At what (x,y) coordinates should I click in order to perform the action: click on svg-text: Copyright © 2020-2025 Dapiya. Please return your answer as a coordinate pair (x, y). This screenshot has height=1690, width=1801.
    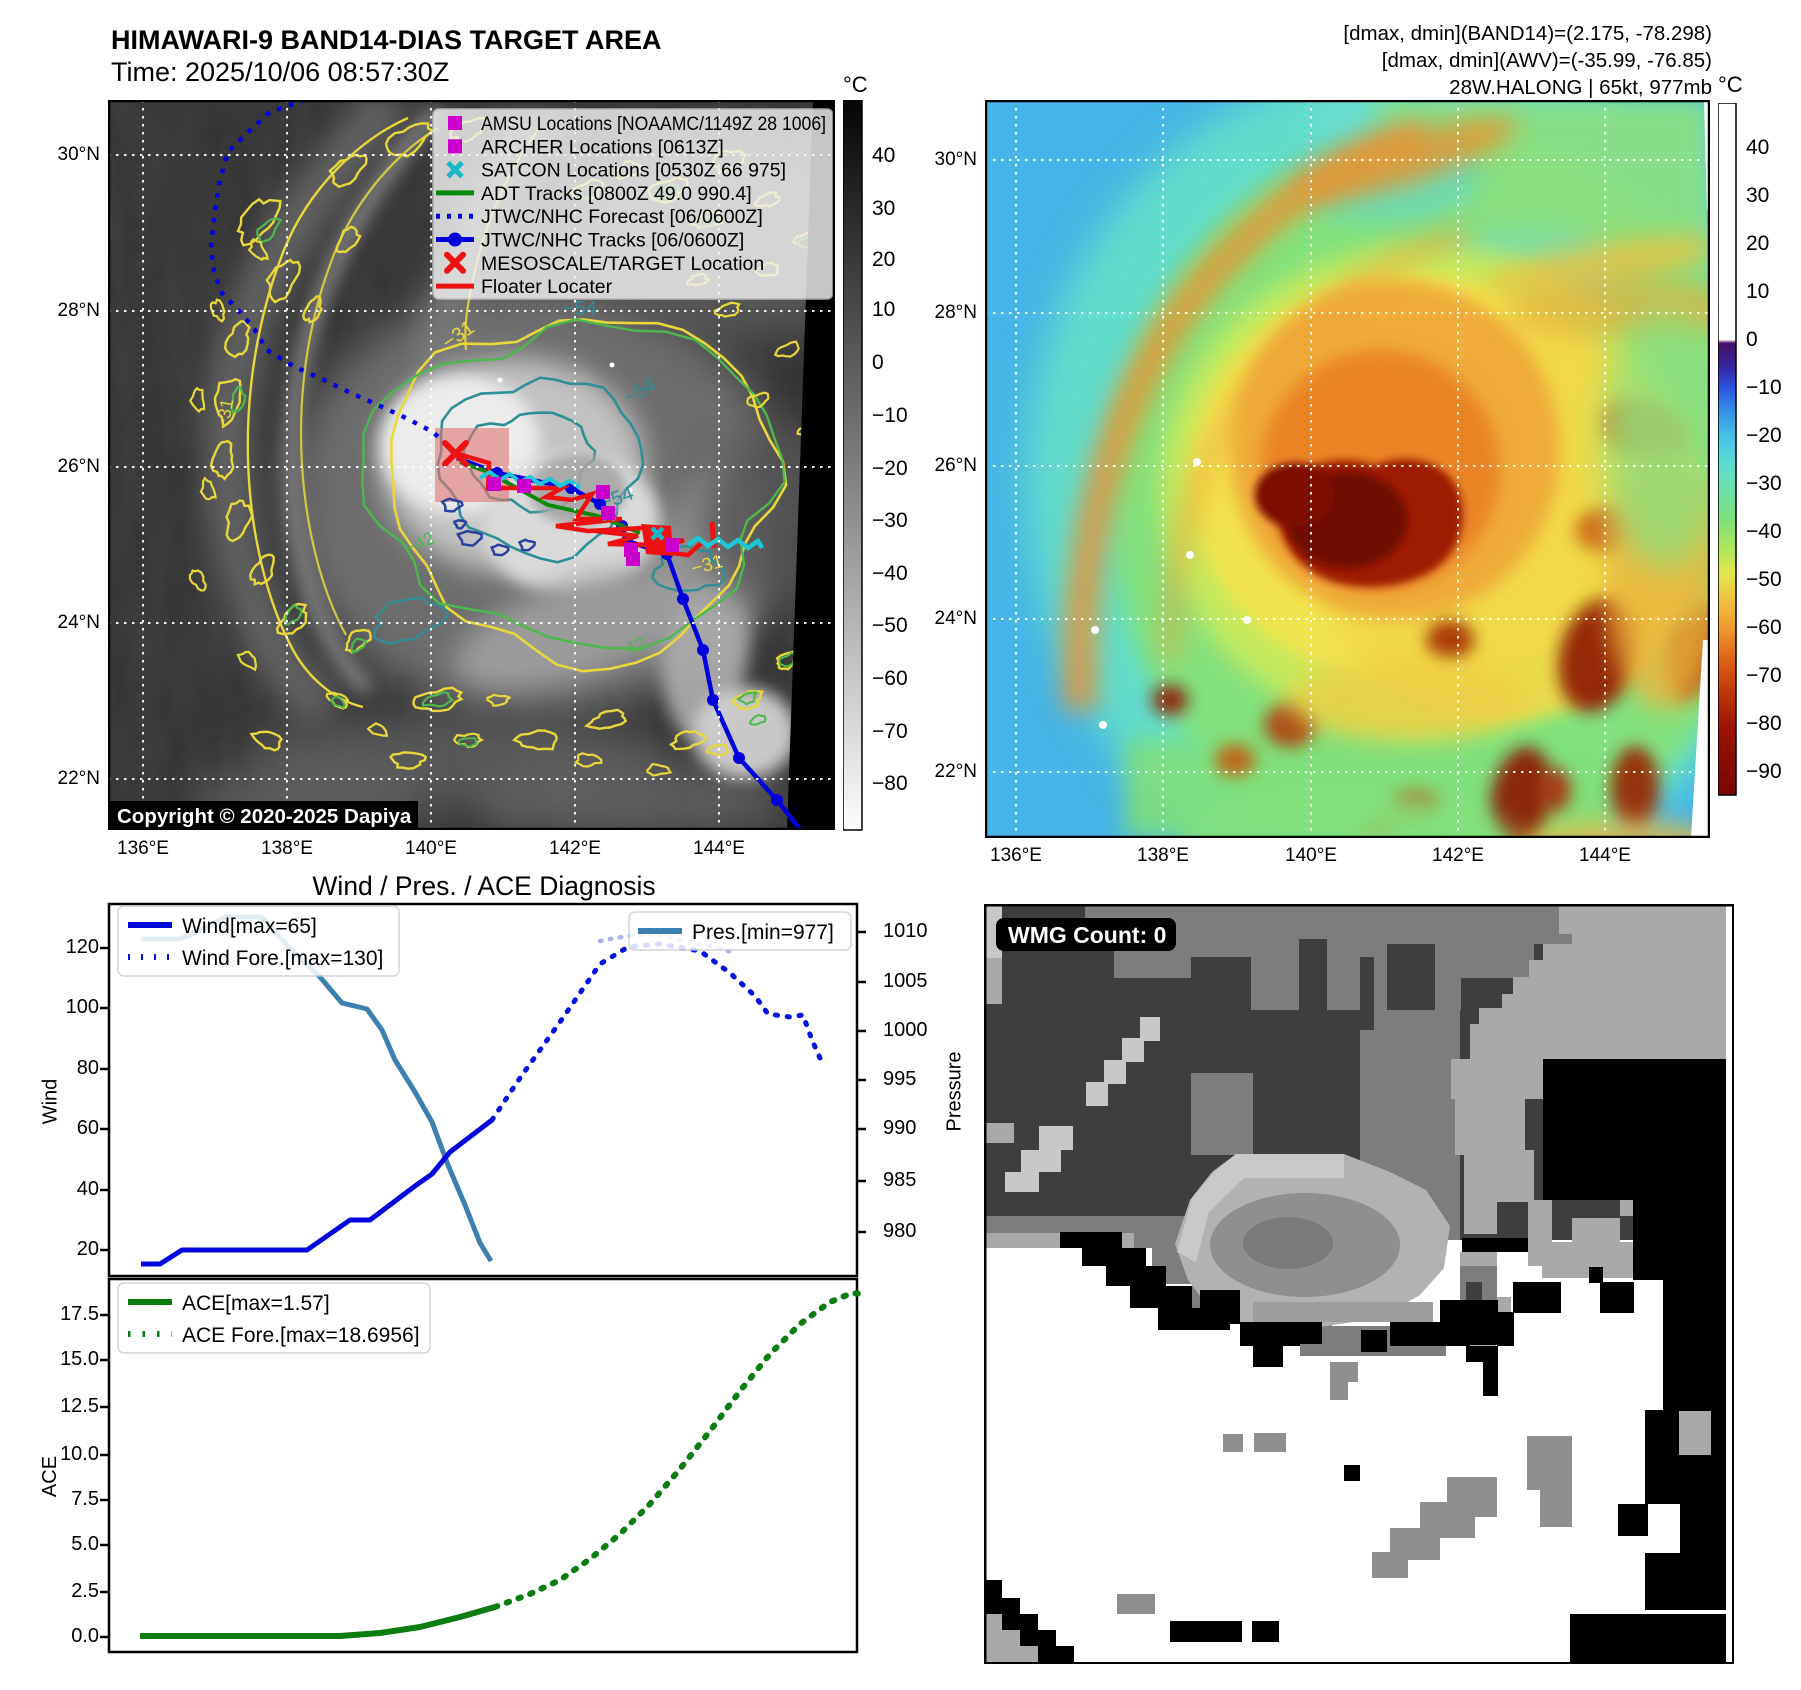
    Looking at the image, I should click on (264, 816).